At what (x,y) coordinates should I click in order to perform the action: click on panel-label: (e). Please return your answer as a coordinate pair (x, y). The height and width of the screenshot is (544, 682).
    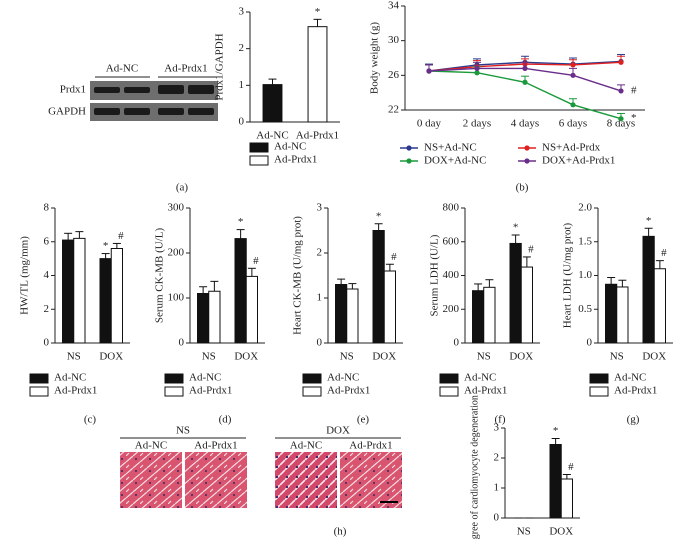
    Looking at the image, I should click on (363, 420).